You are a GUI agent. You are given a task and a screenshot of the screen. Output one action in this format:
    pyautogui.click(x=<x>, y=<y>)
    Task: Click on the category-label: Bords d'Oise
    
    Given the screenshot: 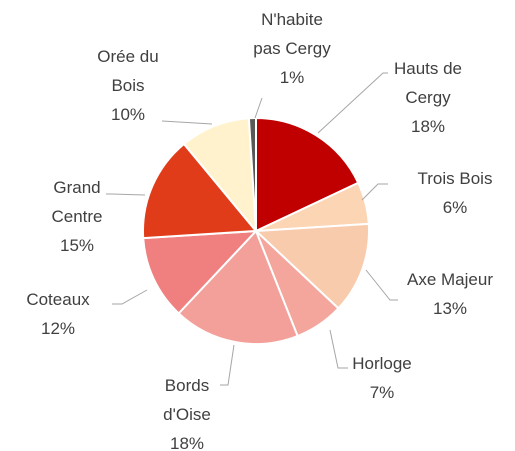 What is the action you would take?
    pyautogui.click(x=187, y=400)
    